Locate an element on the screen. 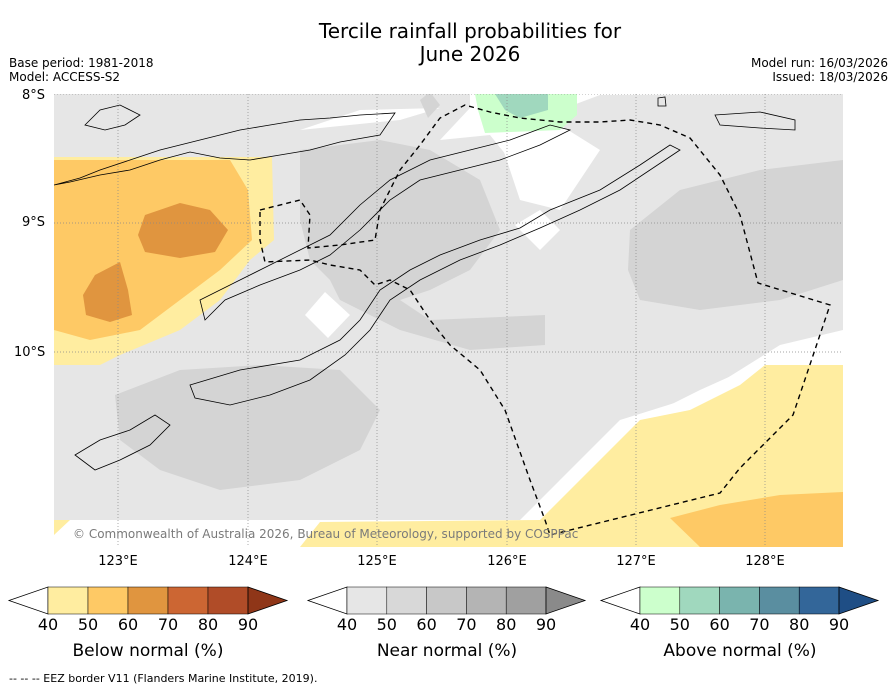  colorbars is located at coordinates (443, 600).